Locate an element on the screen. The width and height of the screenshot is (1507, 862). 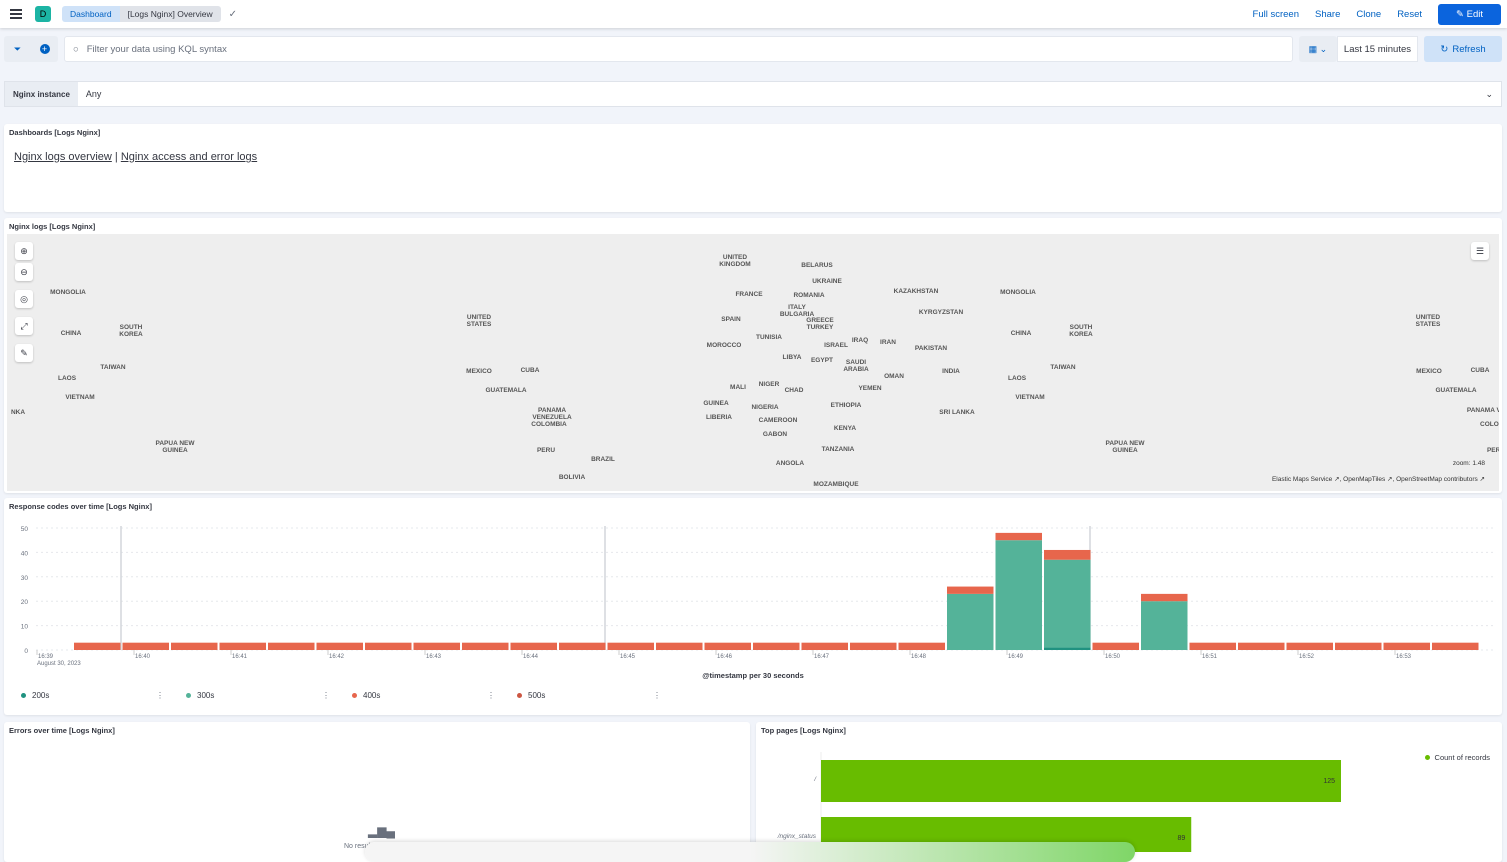
bar-count-of-records is located at coordinates (1081, 781).